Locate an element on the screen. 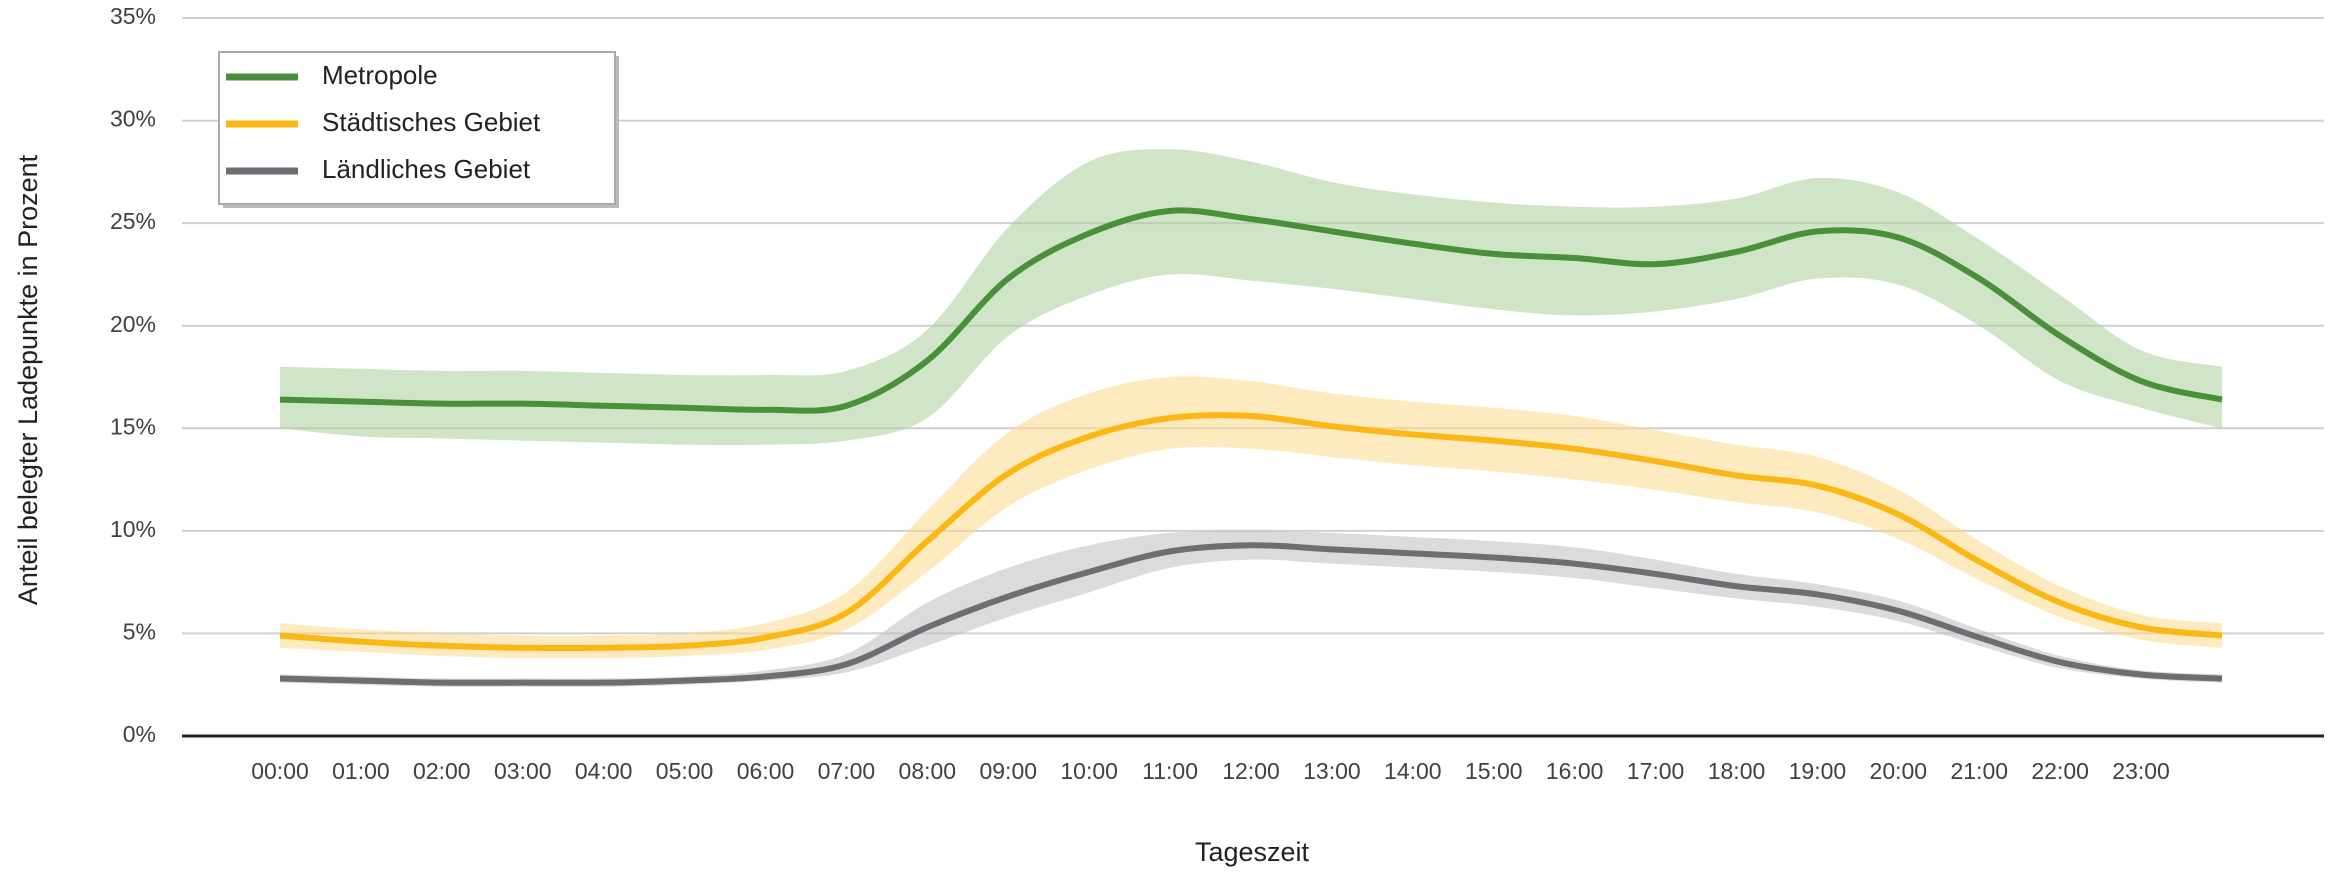 Image resolution: width=2336 pixels, height=875 pixels. x-tick-label: 19:00 is located at coordinates (1818, 771).